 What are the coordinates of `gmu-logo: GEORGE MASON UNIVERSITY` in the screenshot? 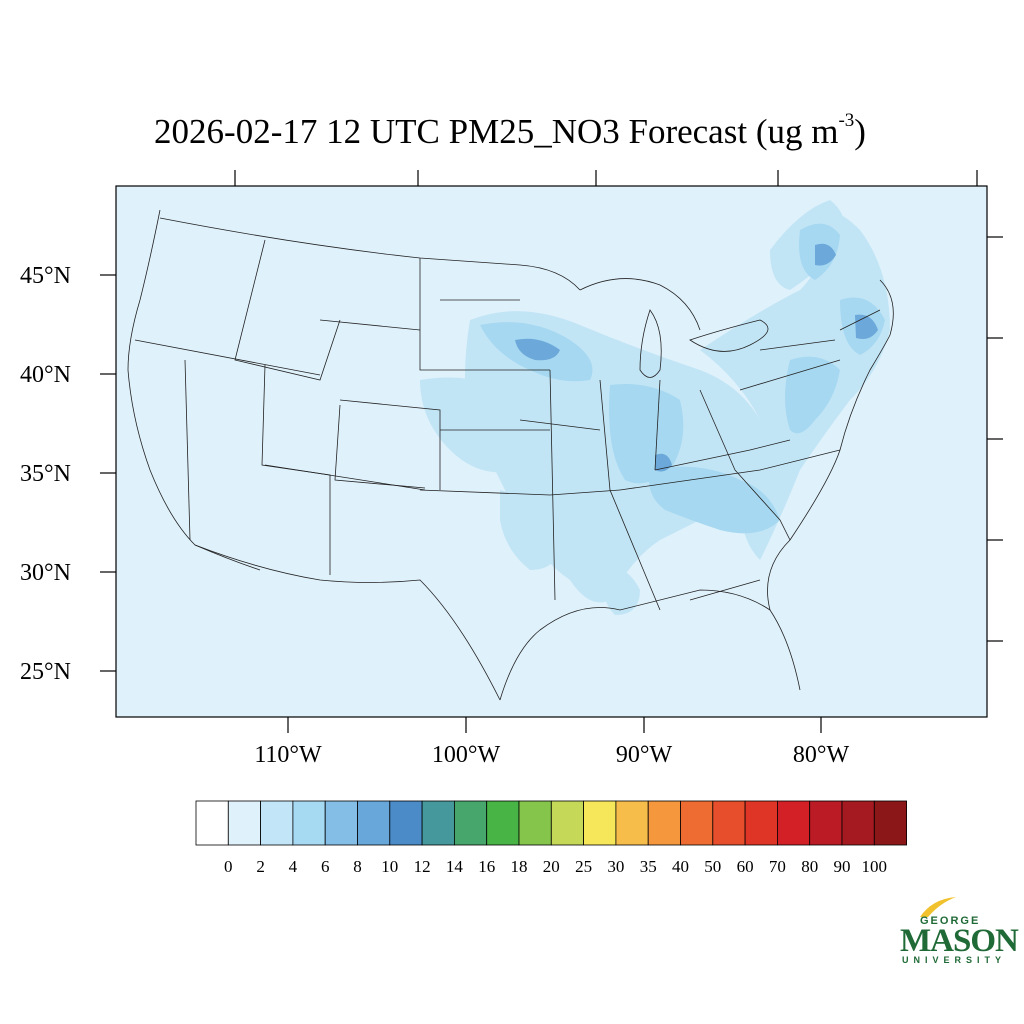 It's located at (949, 935).